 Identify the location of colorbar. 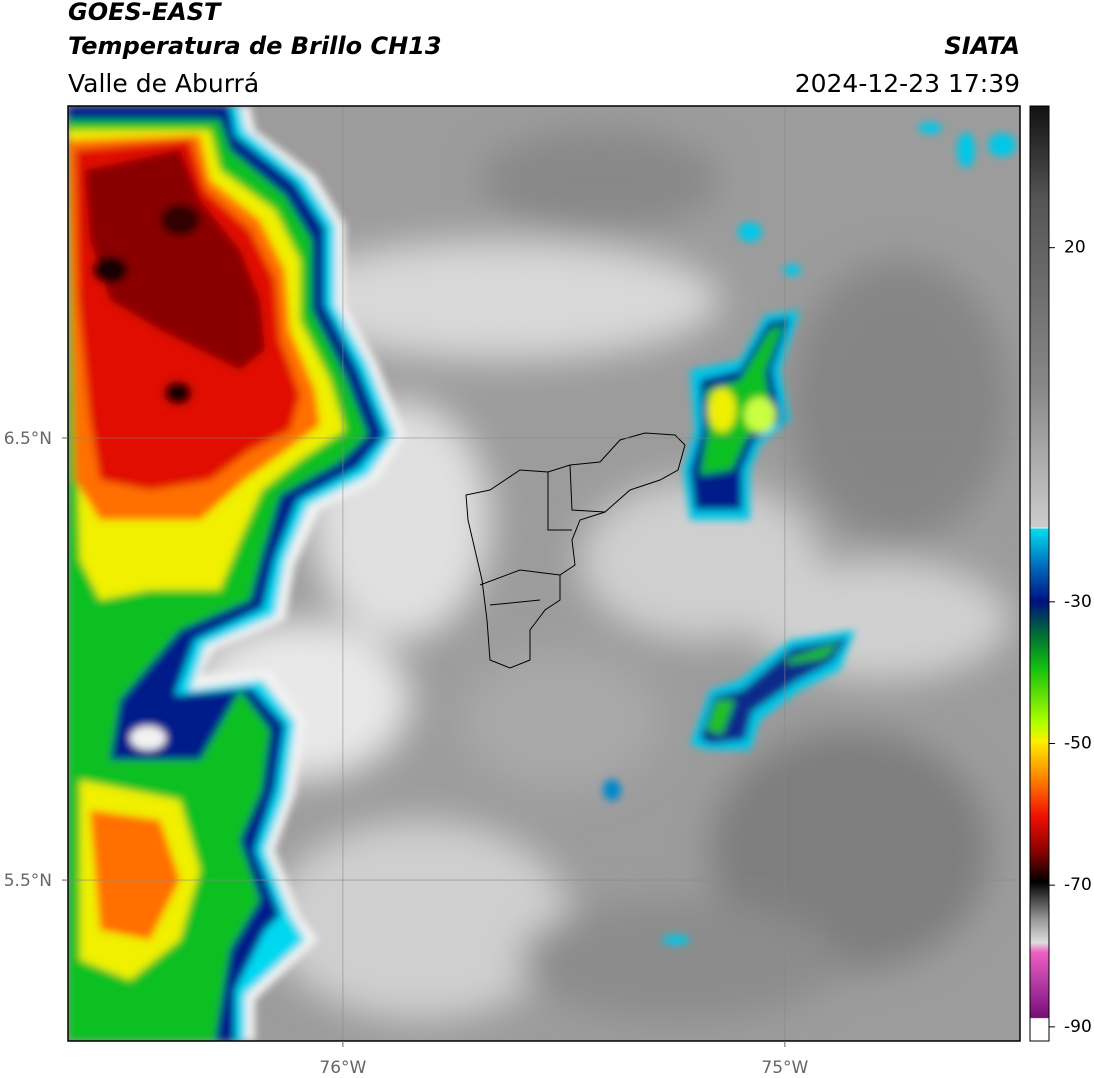
(1039, 573).